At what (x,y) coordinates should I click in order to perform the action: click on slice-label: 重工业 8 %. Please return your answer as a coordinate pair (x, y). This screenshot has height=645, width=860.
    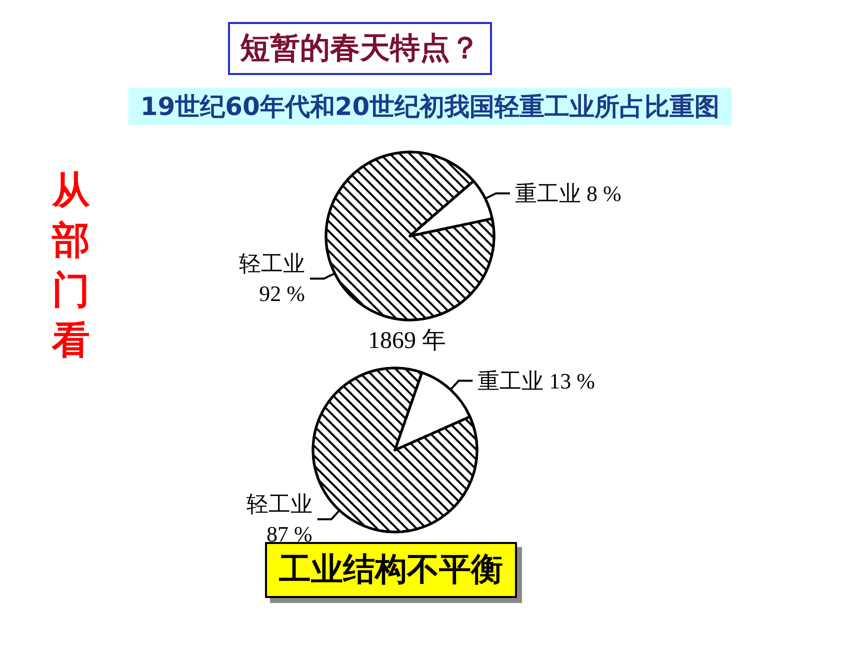
    Looking at the image, I should click on (568, 193).